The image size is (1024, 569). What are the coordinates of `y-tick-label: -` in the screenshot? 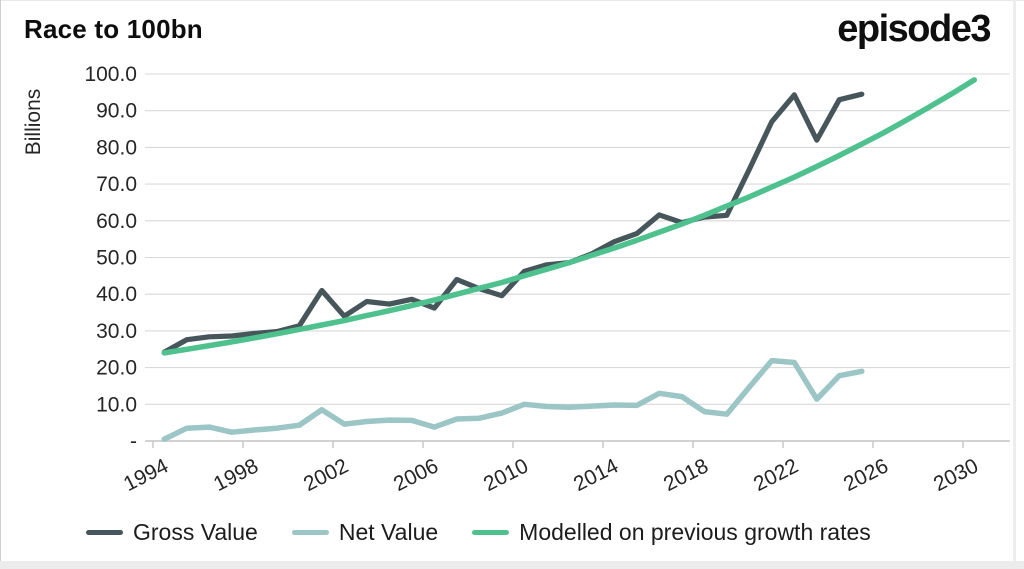 It's located at (133, 441).